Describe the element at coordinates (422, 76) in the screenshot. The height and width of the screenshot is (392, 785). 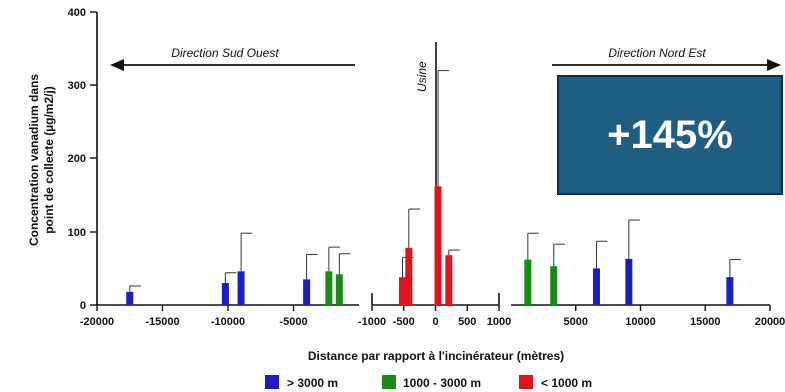
I see `usine-label: Usine` at that location.